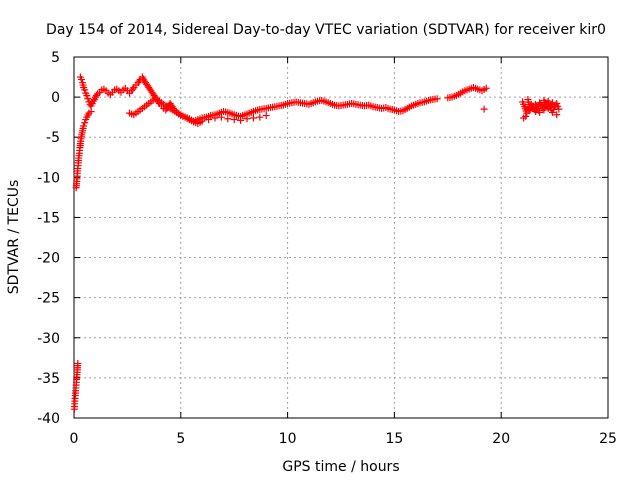 The height and width of the screenshot is (480, 640). I want to click on x-tick-label: 20, so click(501, 439).